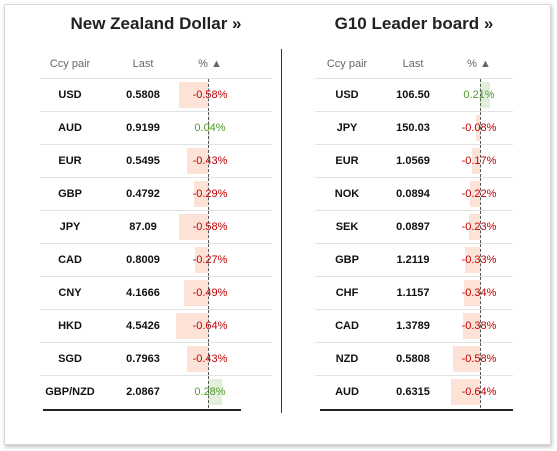  What do you see at coordinates (215, 392) in the screenshot?
I see `positive-change-bar` at bounding box center [215, 392].